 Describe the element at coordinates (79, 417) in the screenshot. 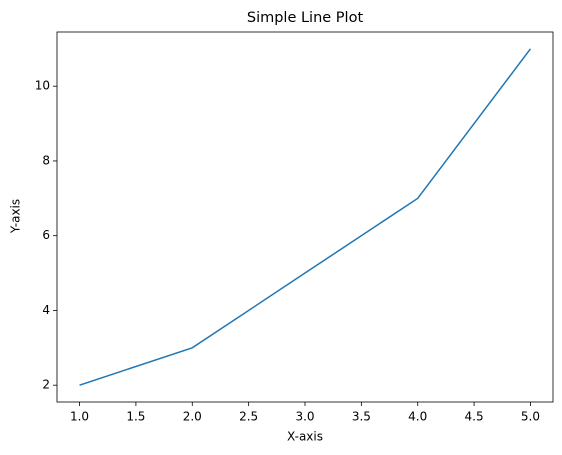

I see `x-tick-label: 1.0` at that location.